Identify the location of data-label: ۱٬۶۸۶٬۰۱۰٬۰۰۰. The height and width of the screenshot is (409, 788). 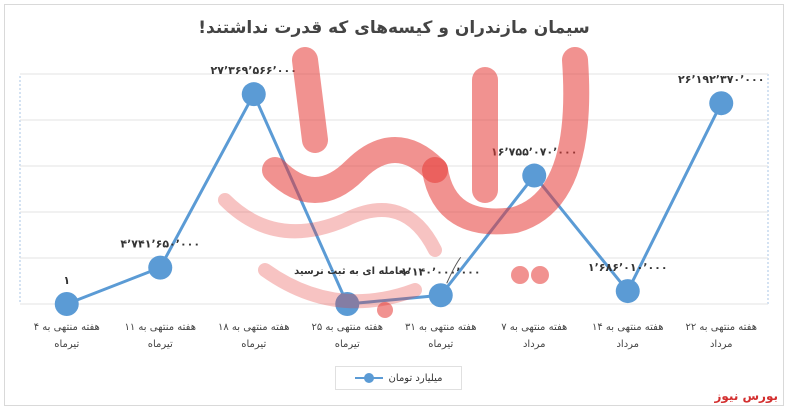
(628, 267).